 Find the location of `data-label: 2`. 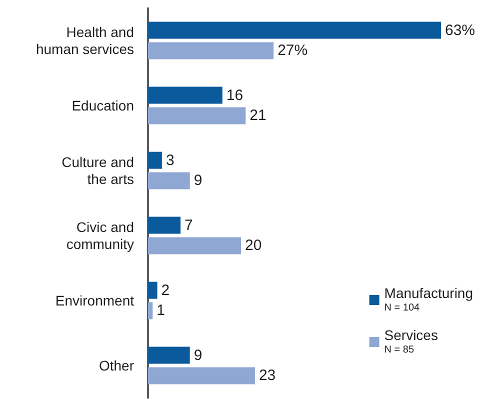

data-label: 2 is located at coordinates (165, 290).